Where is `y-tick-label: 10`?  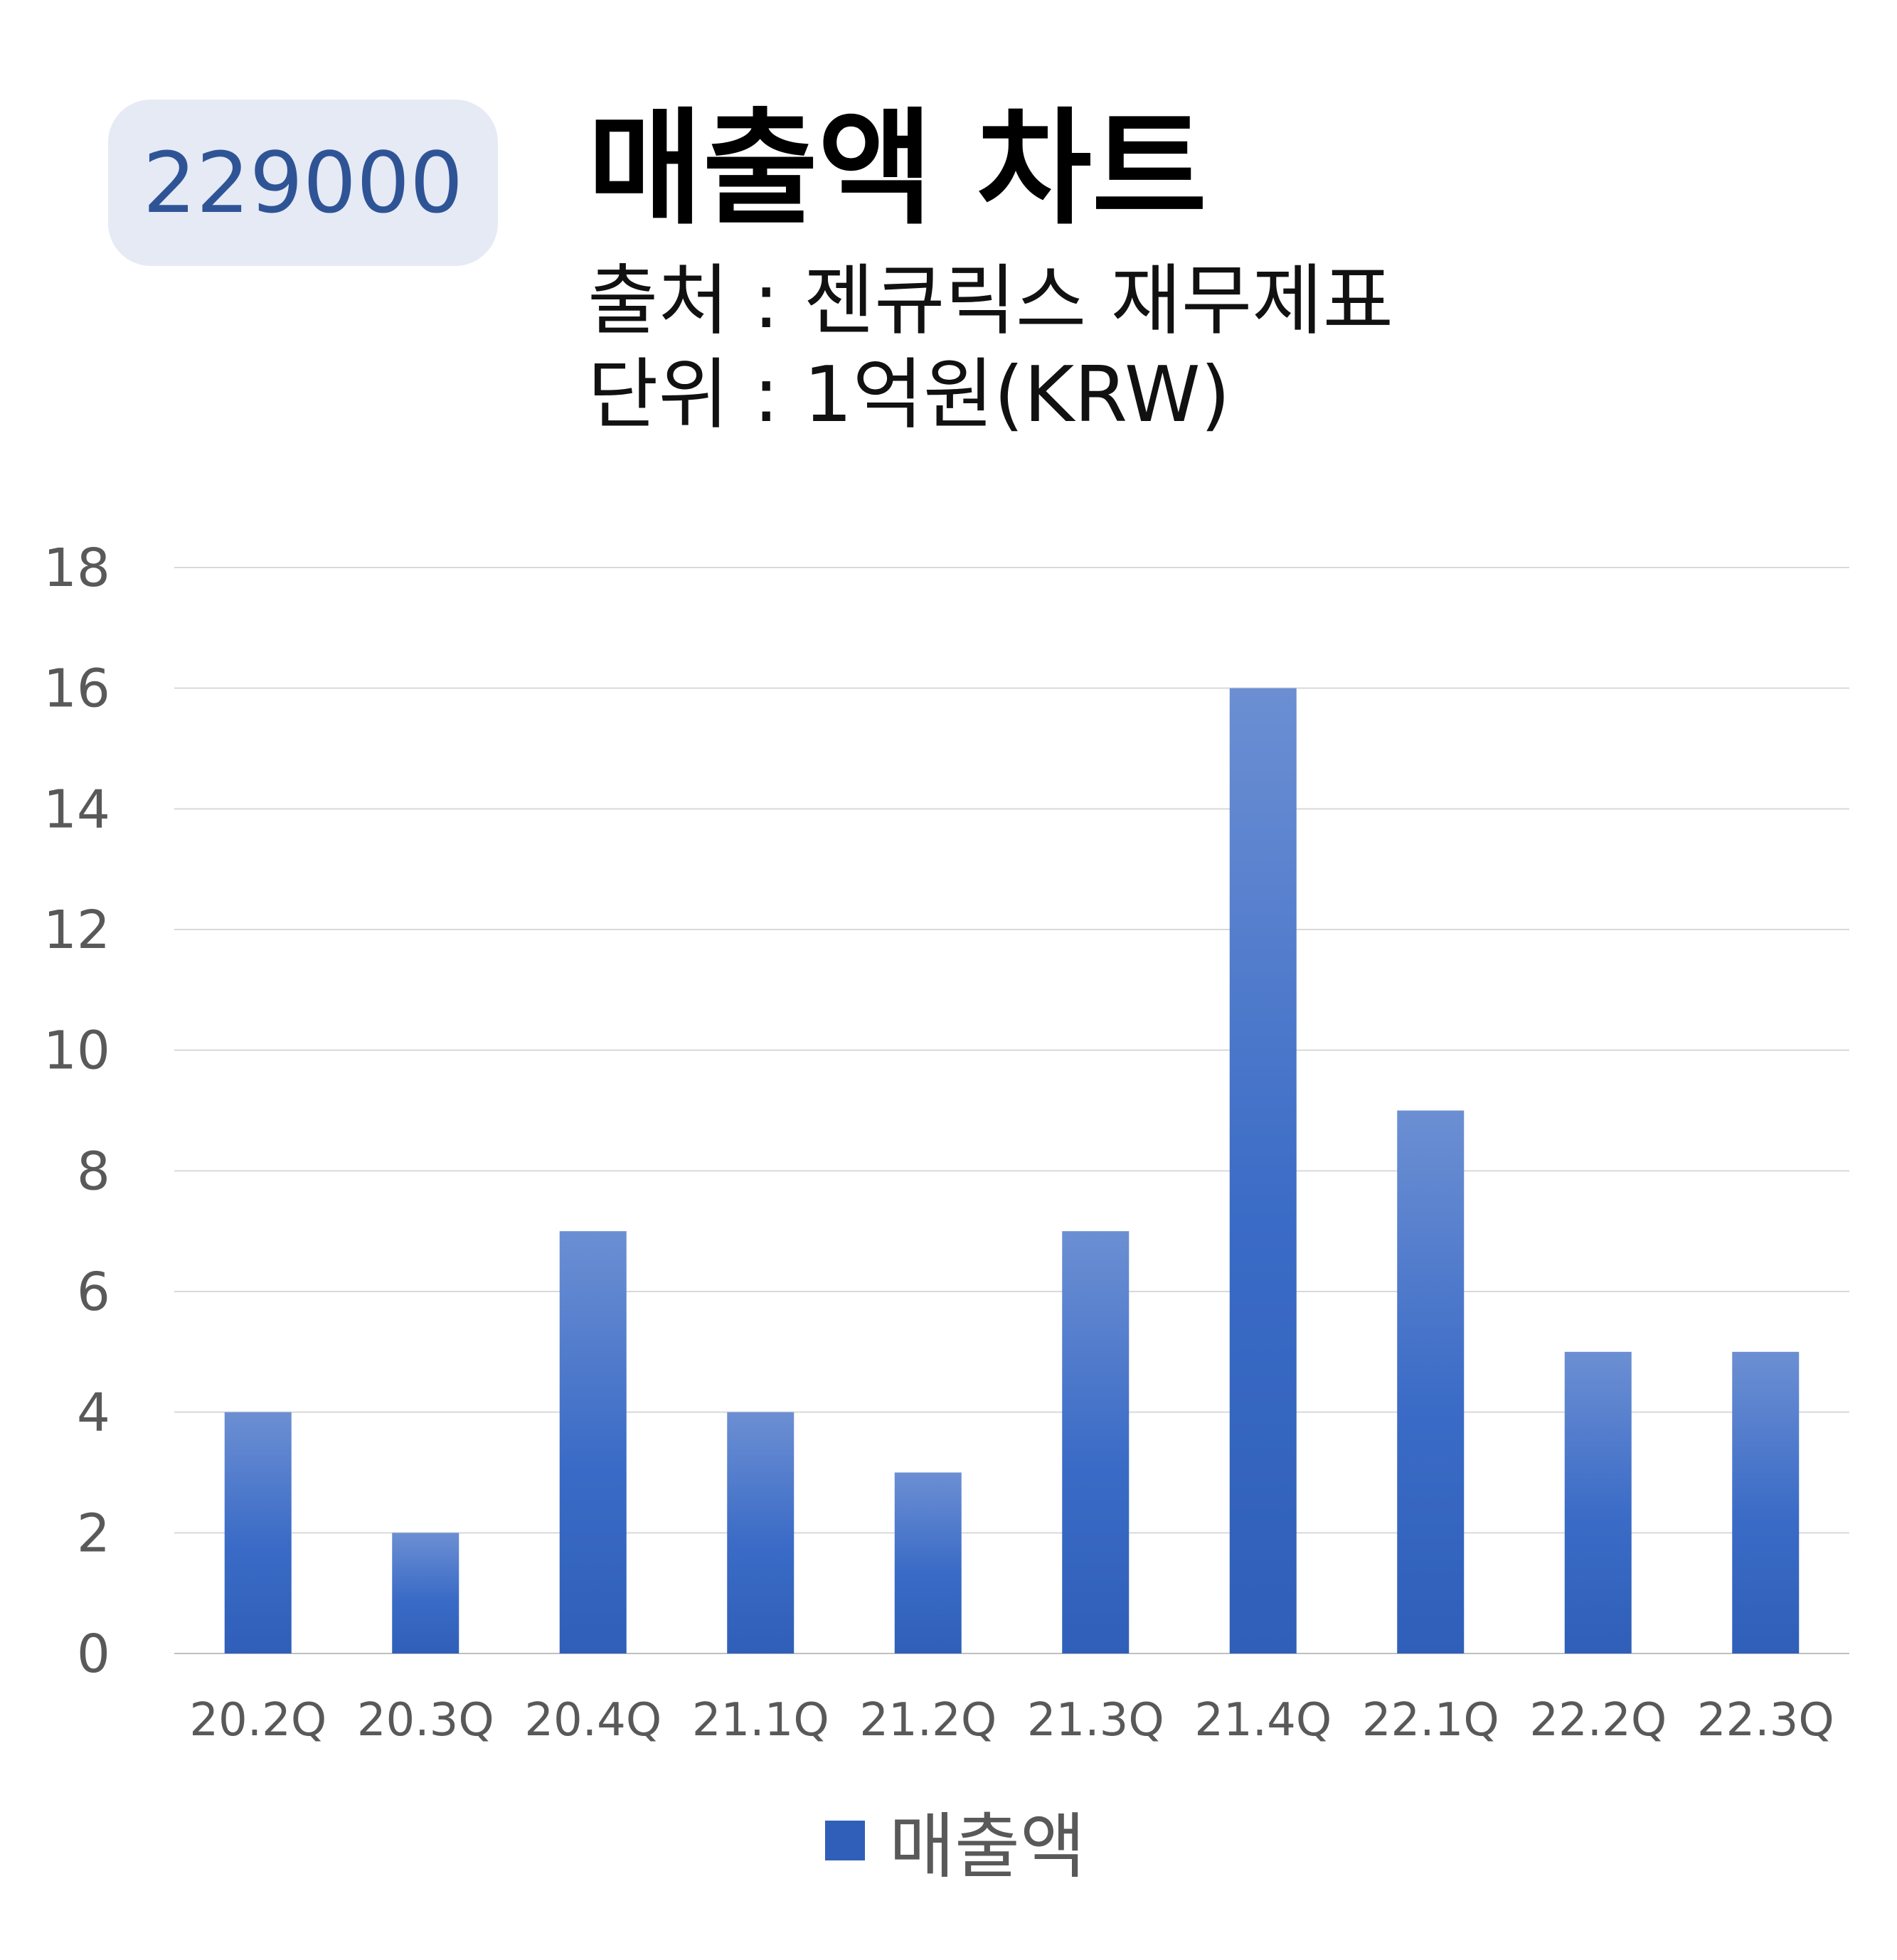
y-tick-label: 10 is located at coordinates (76, 1051).